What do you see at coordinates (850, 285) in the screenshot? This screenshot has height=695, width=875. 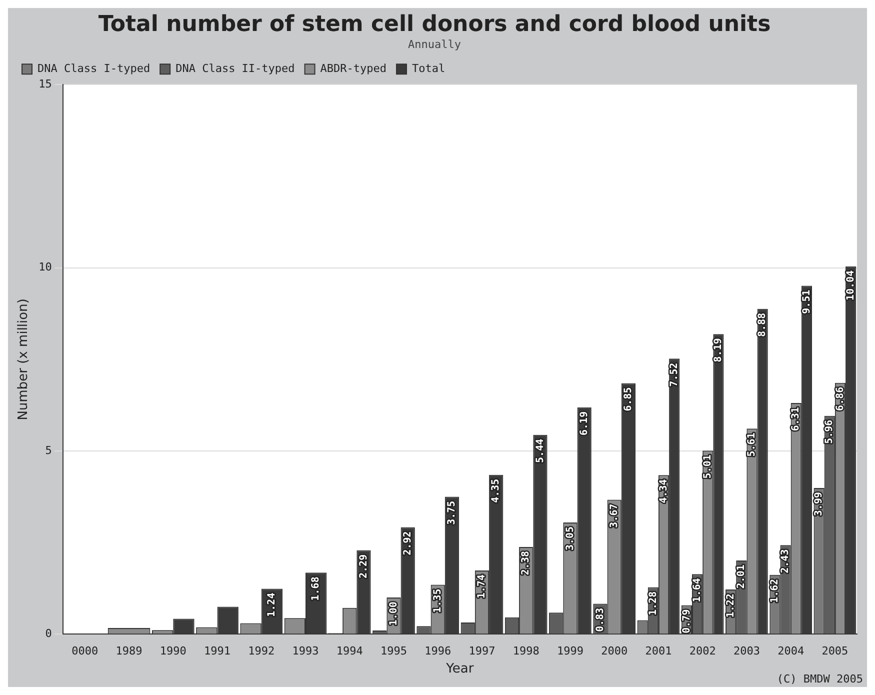 I see `data-label: 10.04` at bounding box center [850, 285].